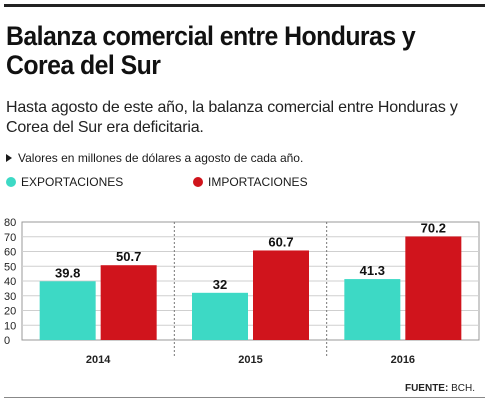 The height and width of the screenshot is (400, 489). Describe the element at coordinates (244, 5) in the screenshot. I see `top-rule` at that location.